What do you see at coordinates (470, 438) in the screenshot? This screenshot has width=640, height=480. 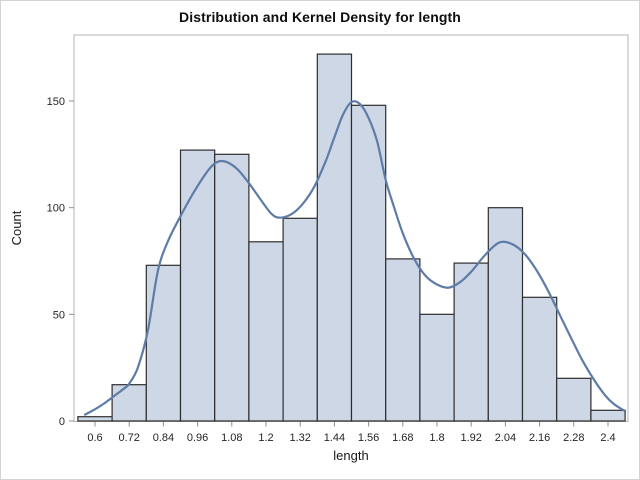 I see `x-tick-label: 1.92` at bounding box center [470, 438].